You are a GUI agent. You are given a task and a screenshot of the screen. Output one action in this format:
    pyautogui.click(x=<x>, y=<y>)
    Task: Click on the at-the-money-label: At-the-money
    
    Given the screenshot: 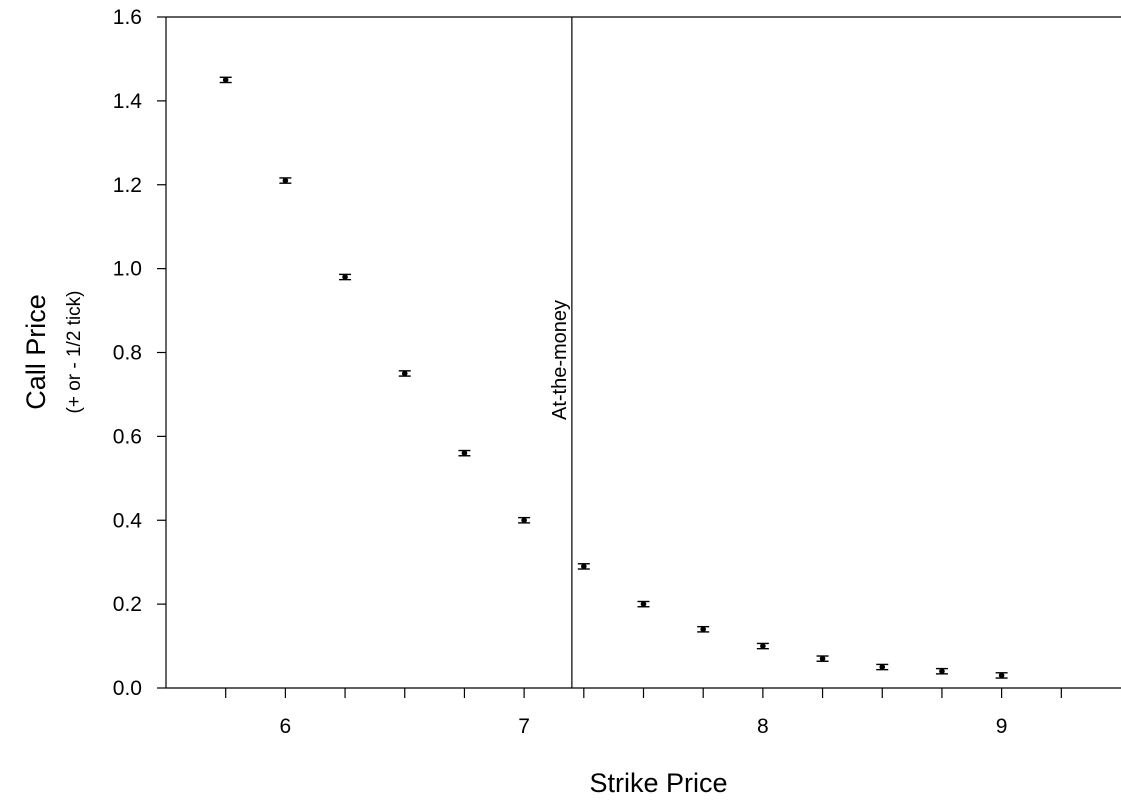 What is the action you would take?
    pyautogui.click(x=560, y=360)
    